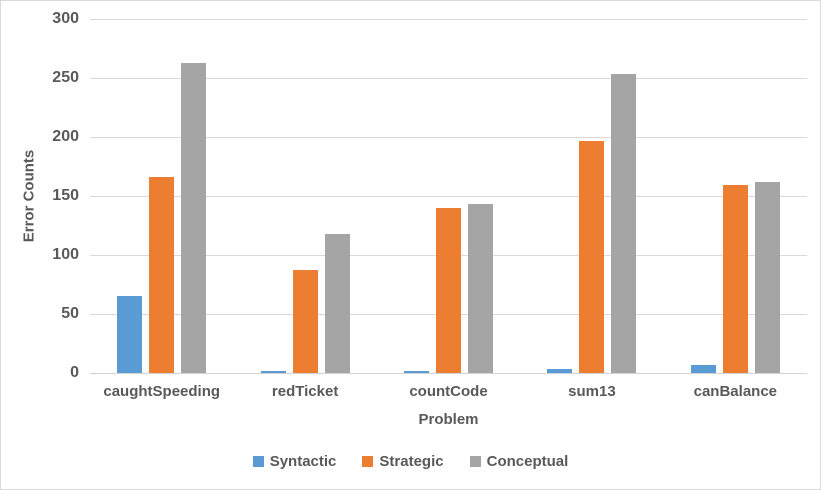 The width and height of the screenshot is (821, 490). I want to click on y-tick-label-50: 50, so click(70, 313).